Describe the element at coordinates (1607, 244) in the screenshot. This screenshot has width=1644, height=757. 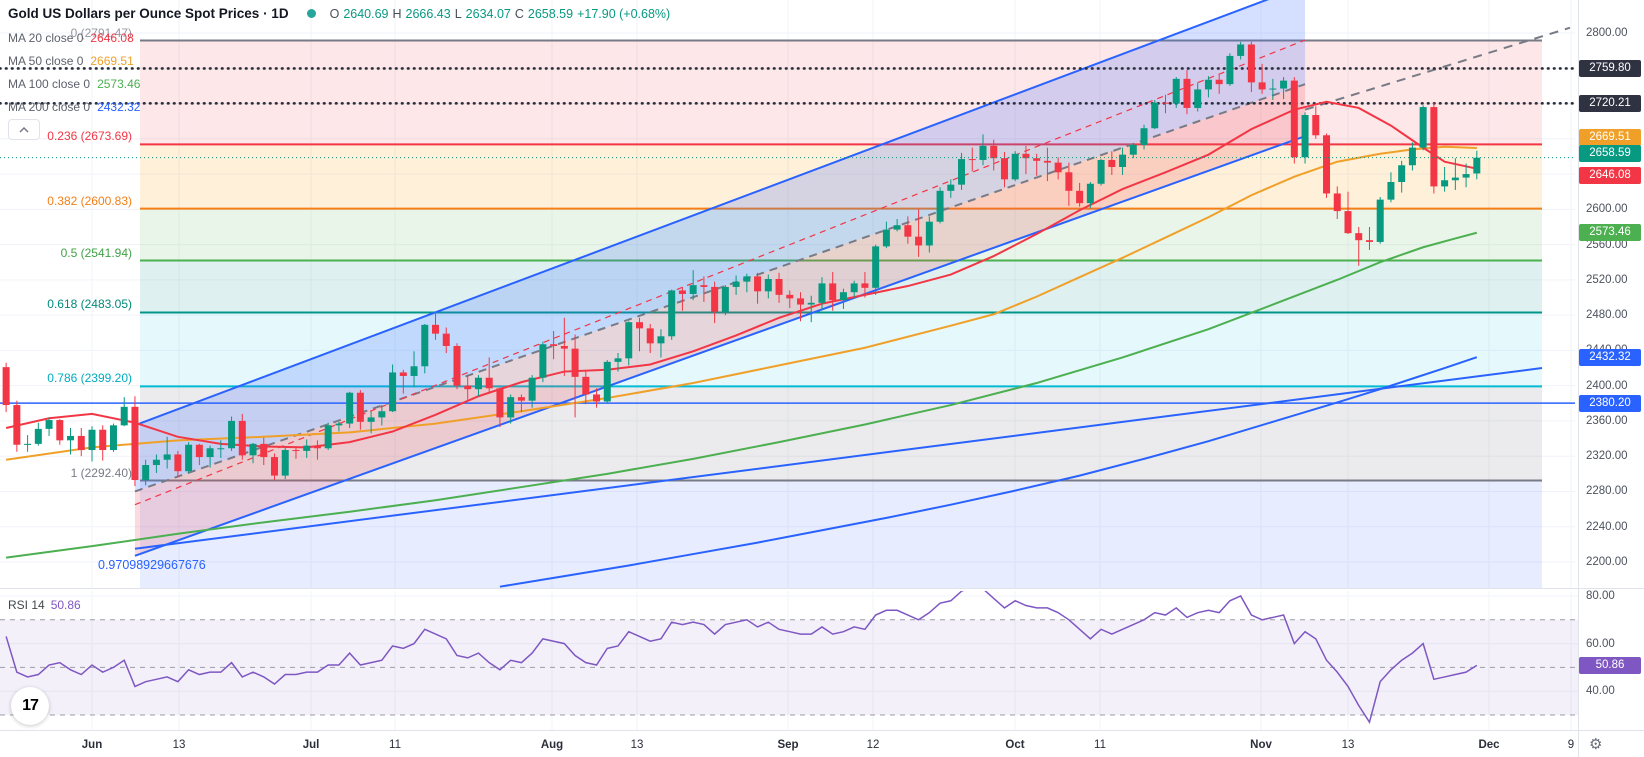
I see `price-tick: 2560.00` at that location.